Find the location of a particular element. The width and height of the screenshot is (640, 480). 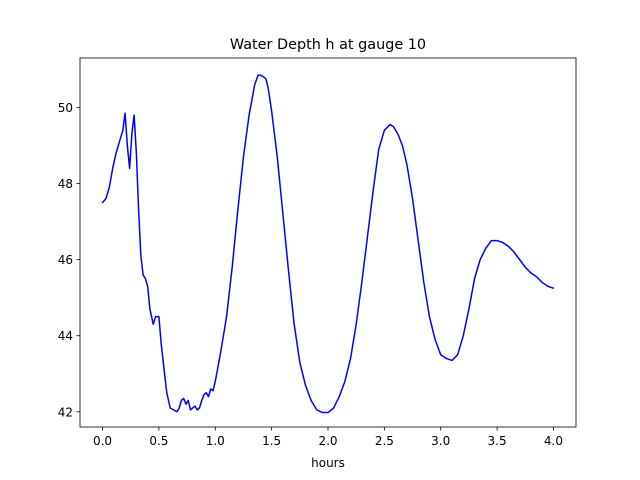

x-tick-label: 1.5 is located at coordinates (271, 441).